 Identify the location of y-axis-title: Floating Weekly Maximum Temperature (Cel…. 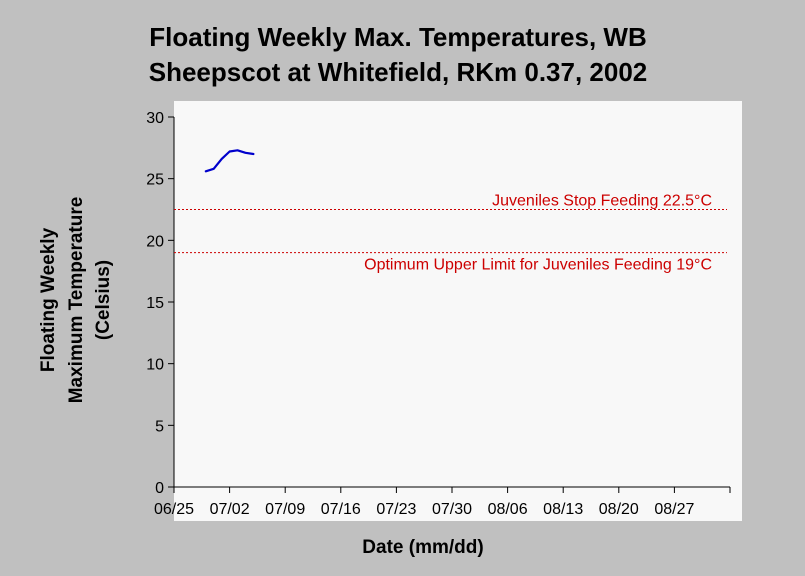
(76, 300).